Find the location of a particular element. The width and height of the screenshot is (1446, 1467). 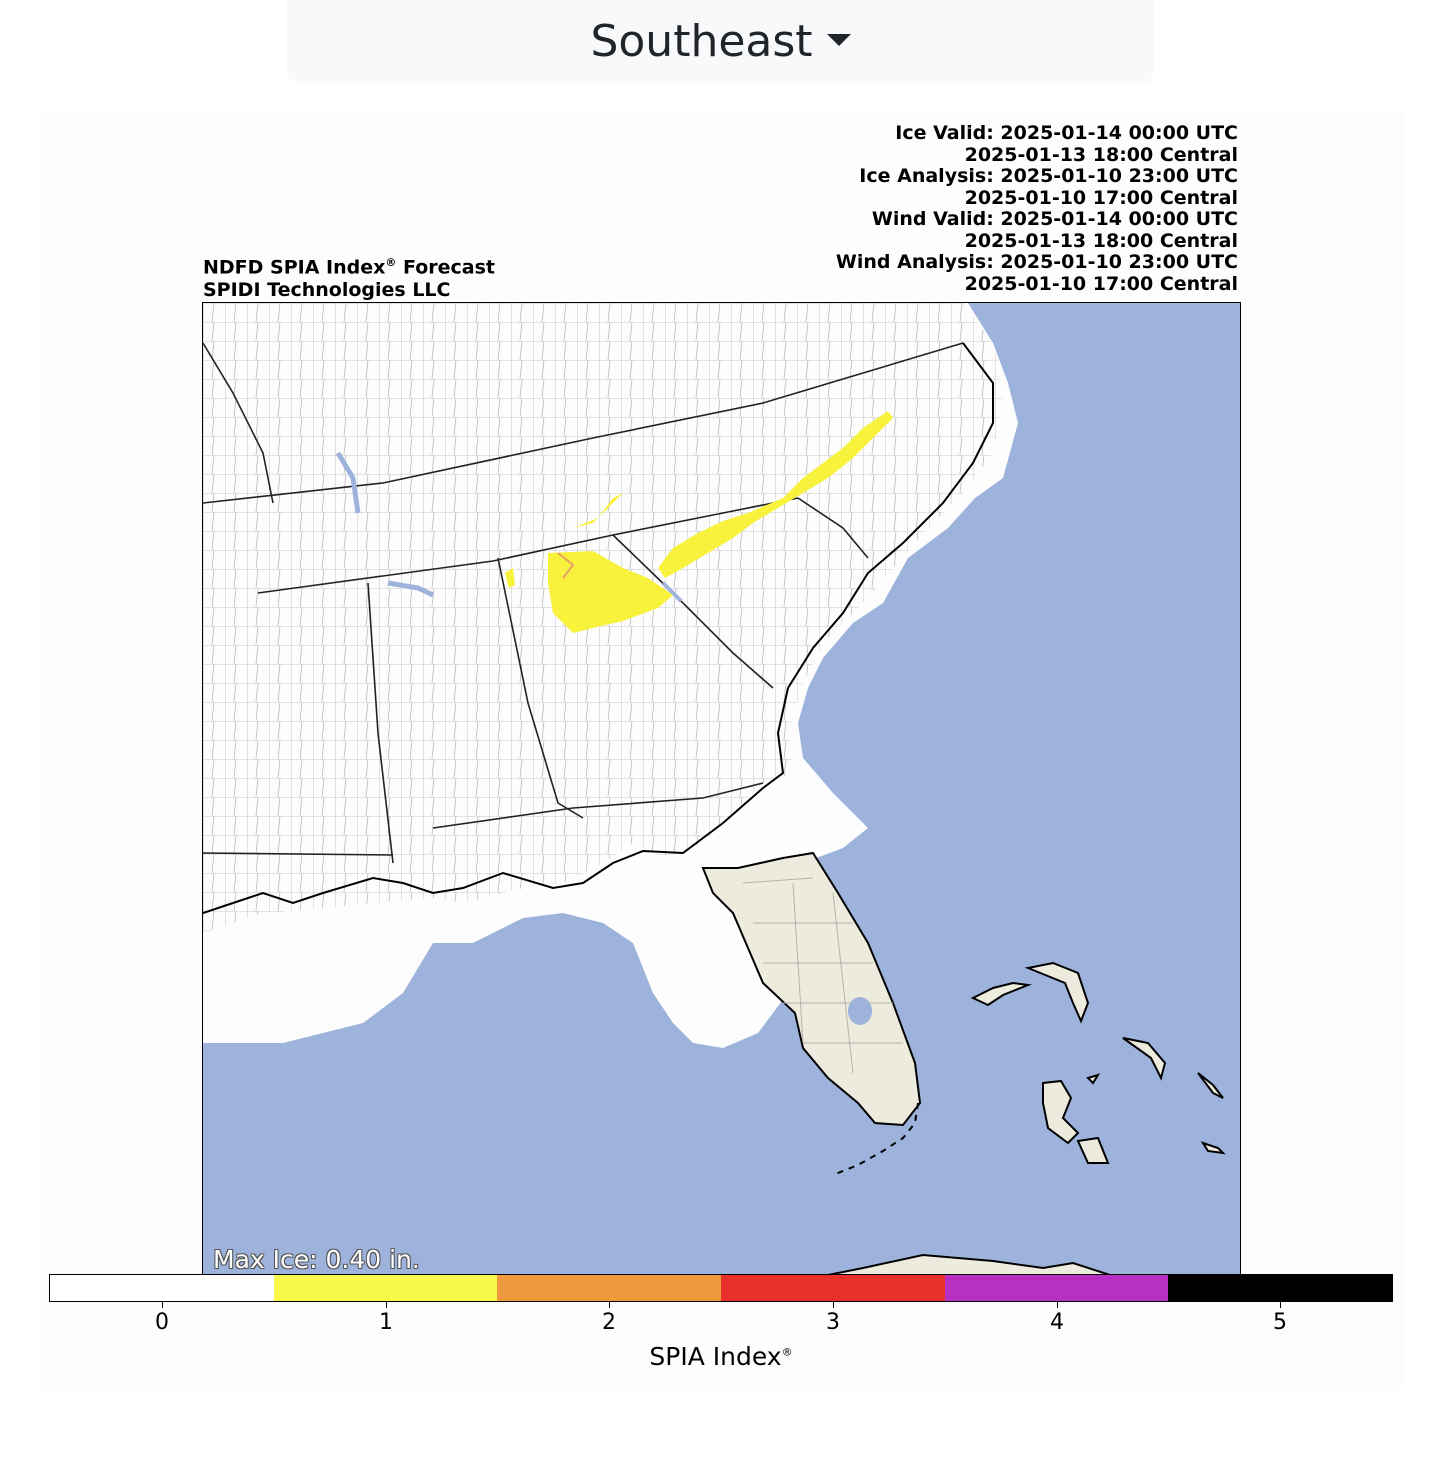

bahamas-islands is located at coordinates (1098, 1062).